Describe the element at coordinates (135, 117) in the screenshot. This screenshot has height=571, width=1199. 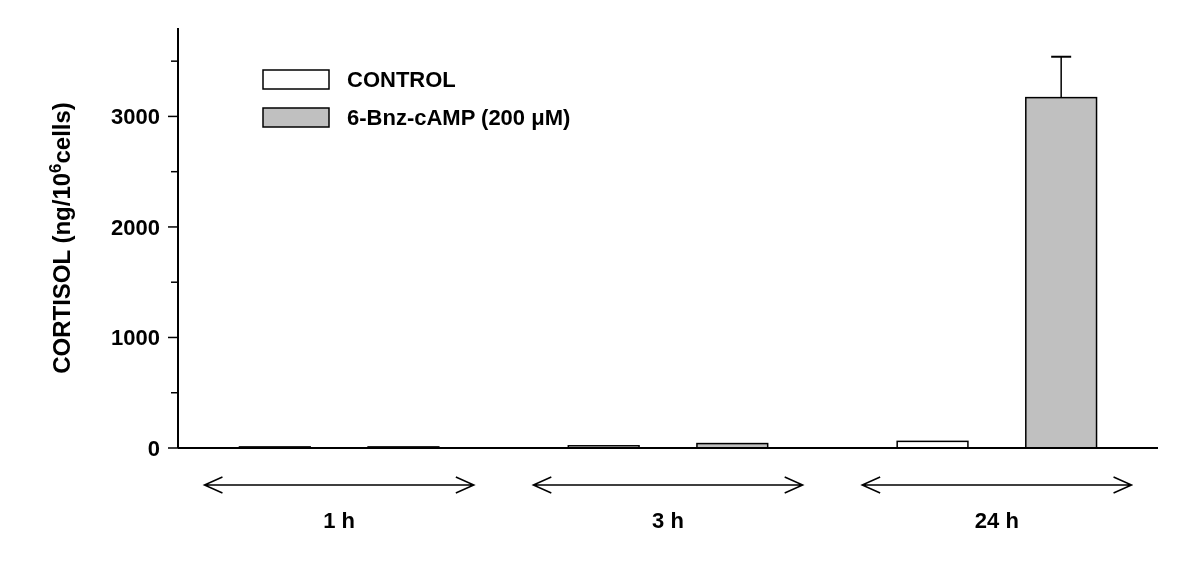
I see `y-tick-label: 3000` at that location.